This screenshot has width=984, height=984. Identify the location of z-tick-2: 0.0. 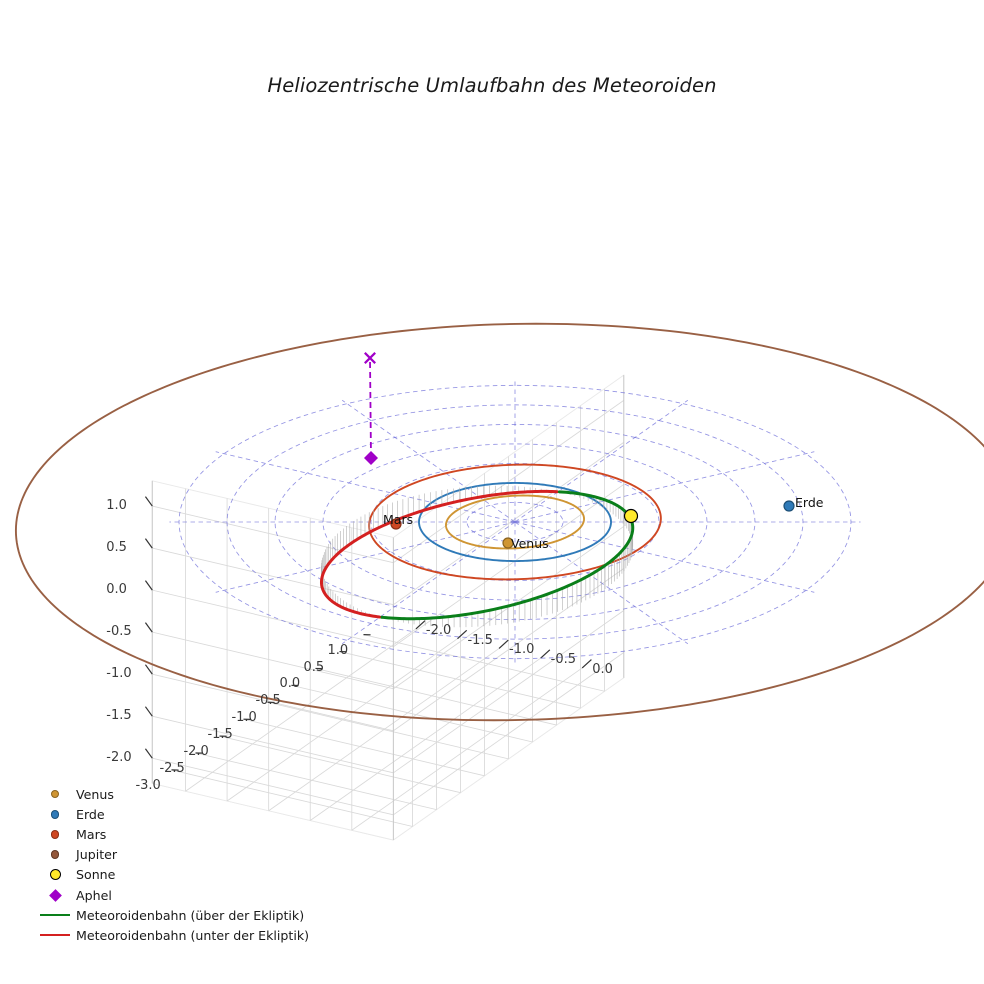
(116, 590).